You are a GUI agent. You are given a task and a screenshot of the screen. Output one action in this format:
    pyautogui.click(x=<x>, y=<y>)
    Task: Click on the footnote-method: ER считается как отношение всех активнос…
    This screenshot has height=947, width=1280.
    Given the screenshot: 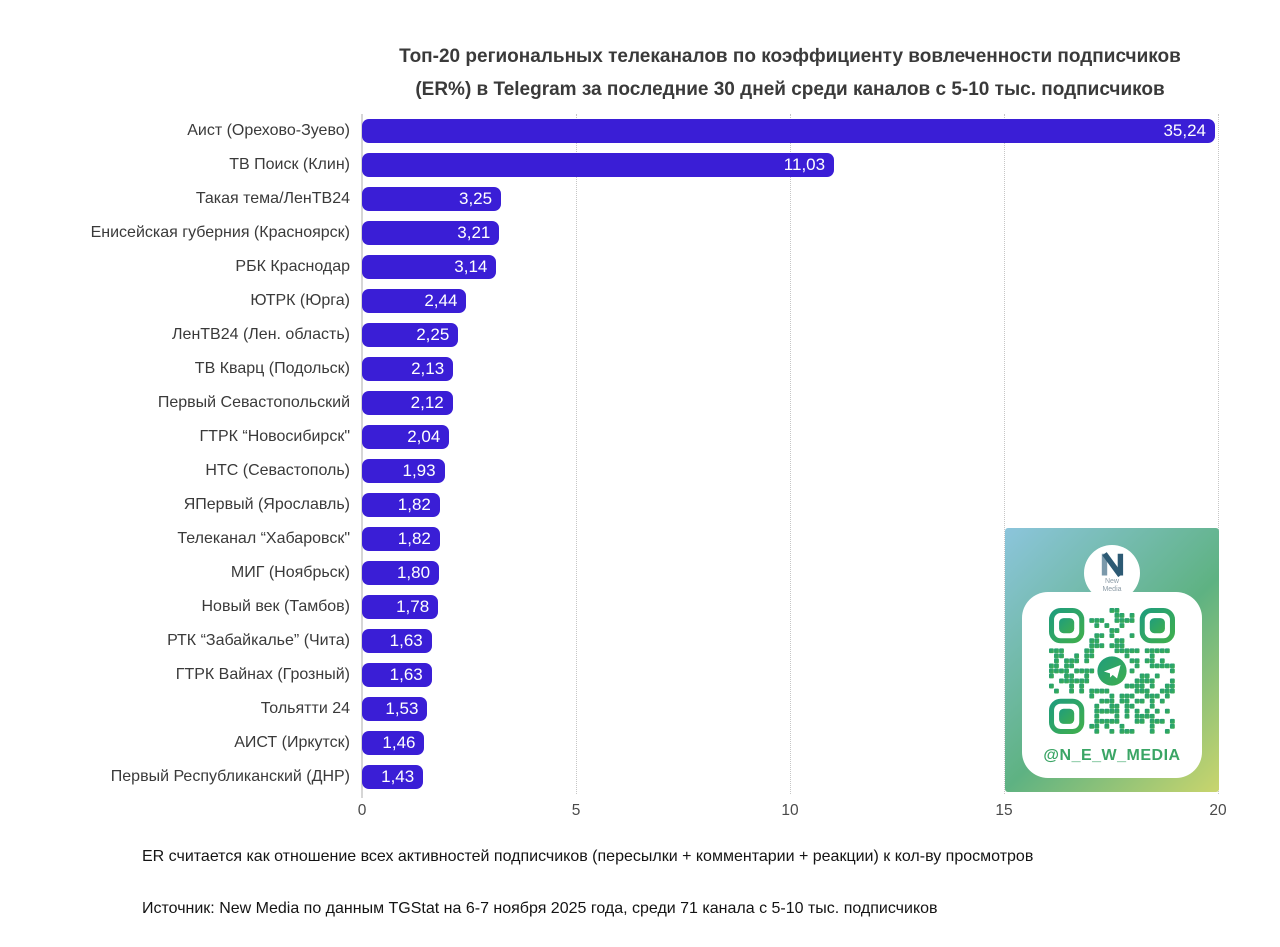 What is the action you would take?
    pyautogui.click(x=588, y=856)
    